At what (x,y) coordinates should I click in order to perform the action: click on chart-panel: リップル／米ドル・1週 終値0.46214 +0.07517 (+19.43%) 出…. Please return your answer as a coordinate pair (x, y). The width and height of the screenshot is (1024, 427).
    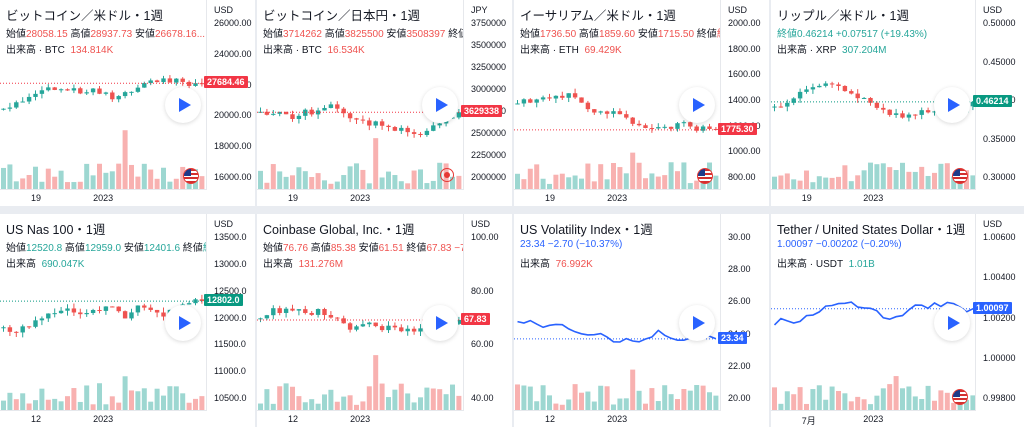
    Looking at the image, I should click on (897, 103).